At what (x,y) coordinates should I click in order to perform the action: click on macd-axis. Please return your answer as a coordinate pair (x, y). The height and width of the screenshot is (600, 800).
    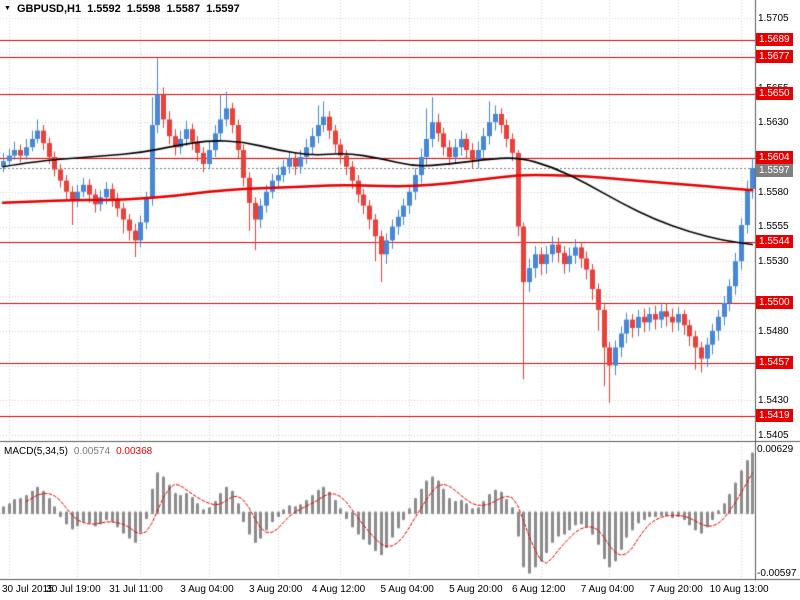
    Looking at the image, I should click on (777, 511).